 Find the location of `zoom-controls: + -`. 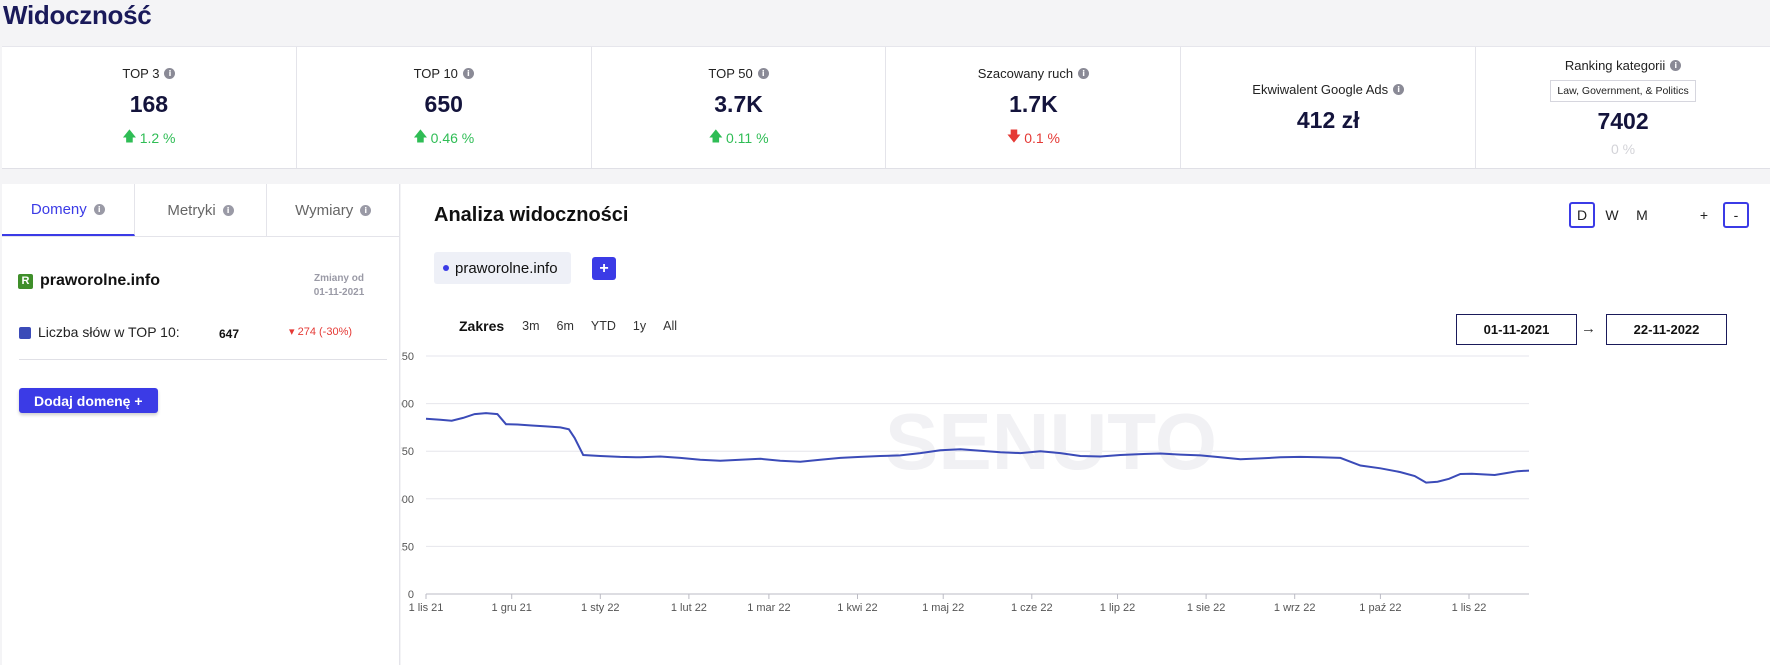

zoom-controls: + - is located at coordinates (1720, 215).